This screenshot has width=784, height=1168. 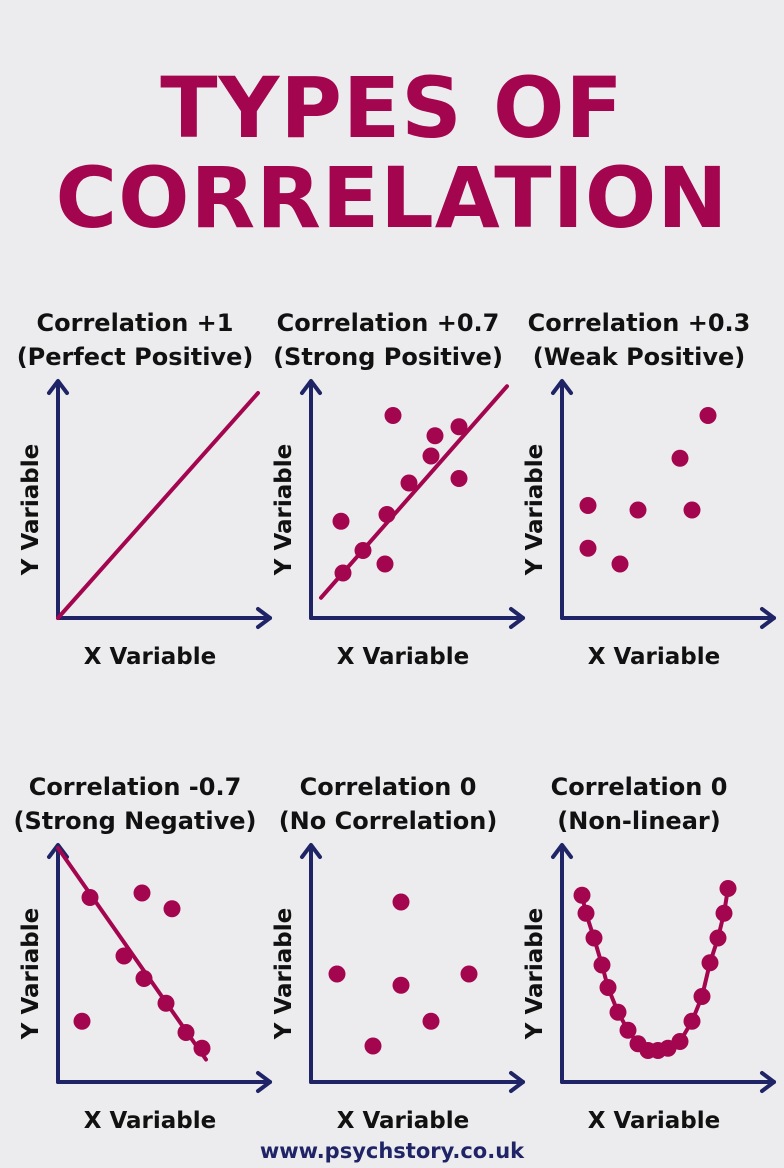 I want to click on chart-subtitle: (Weak Positive), so click(x=639, y=357).